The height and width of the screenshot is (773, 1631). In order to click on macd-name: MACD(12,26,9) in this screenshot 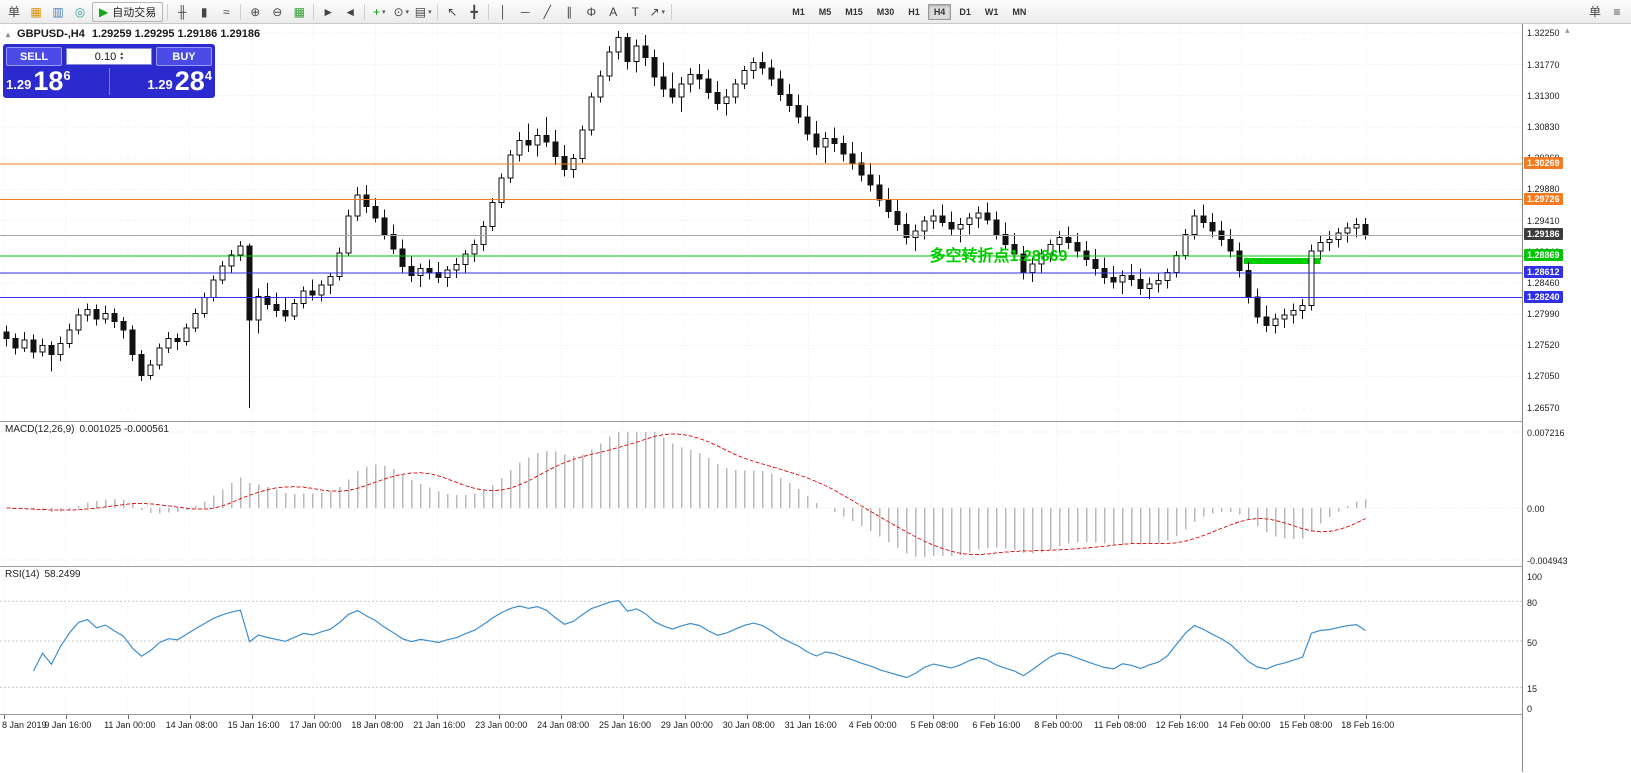, I will do `click(40, 429)`.